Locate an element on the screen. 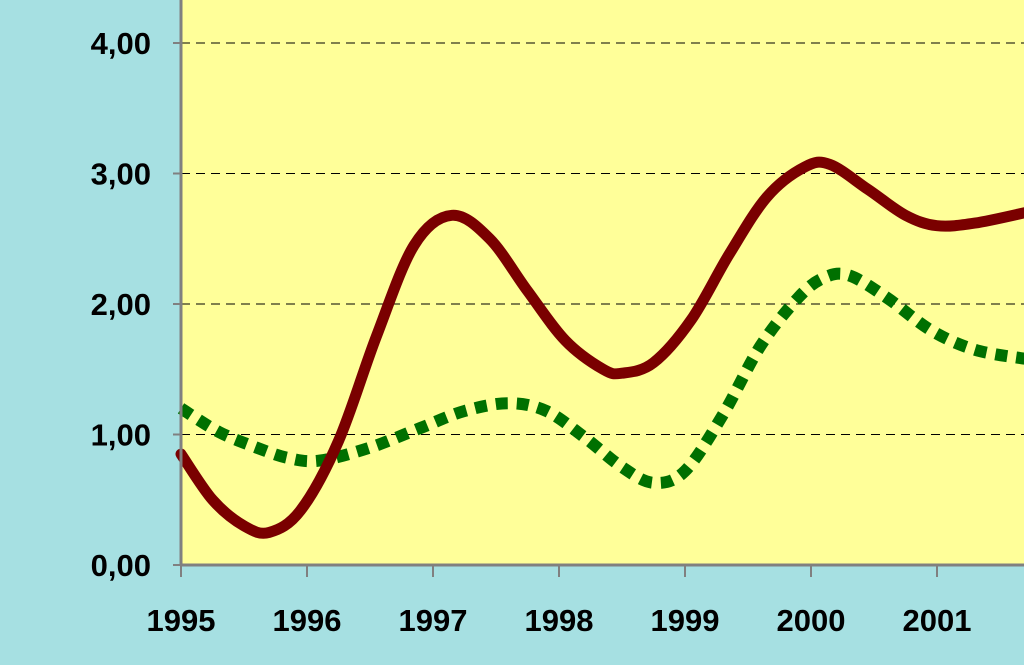  y-tick-labels: 0,00 1,00 2,00 3,00 4,00 is located at coordinates (121, 304).